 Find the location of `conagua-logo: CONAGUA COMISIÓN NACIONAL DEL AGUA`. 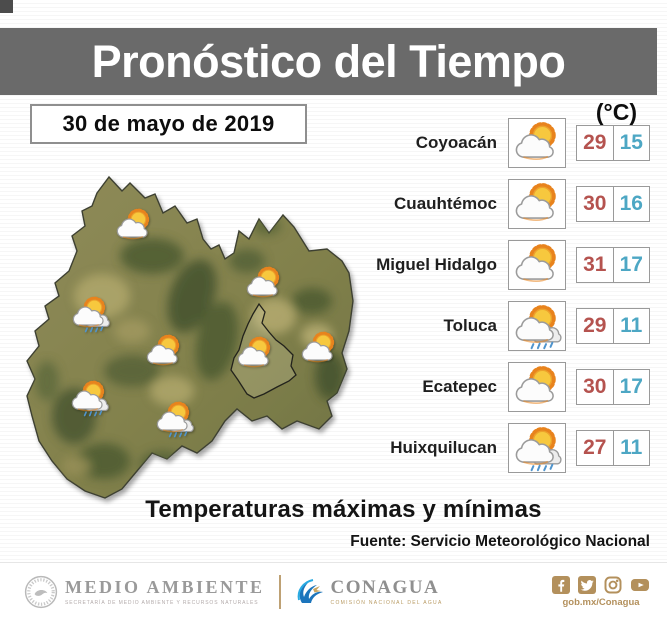

conagua-logo: CONAGUA COMISIÓN NACIONAL DEL AGUA is located at coordinates (369, 592).